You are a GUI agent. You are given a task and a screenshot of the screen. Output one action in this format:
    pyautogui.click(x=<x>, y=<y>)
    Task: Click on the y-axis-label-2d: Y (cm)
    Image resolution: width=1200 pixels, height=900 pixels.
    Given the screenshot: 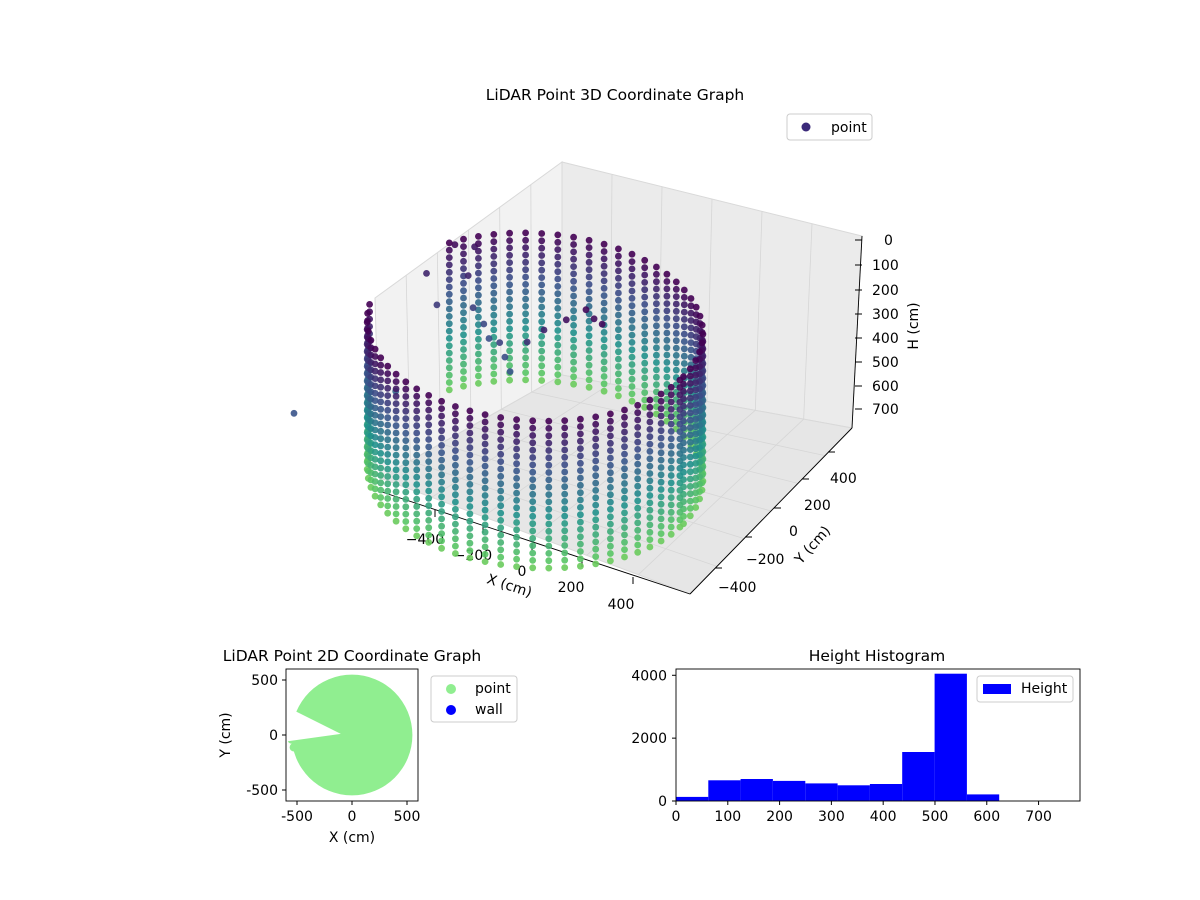 What is the action you would take?
    pyautogui.click(x=226, y=735)
    